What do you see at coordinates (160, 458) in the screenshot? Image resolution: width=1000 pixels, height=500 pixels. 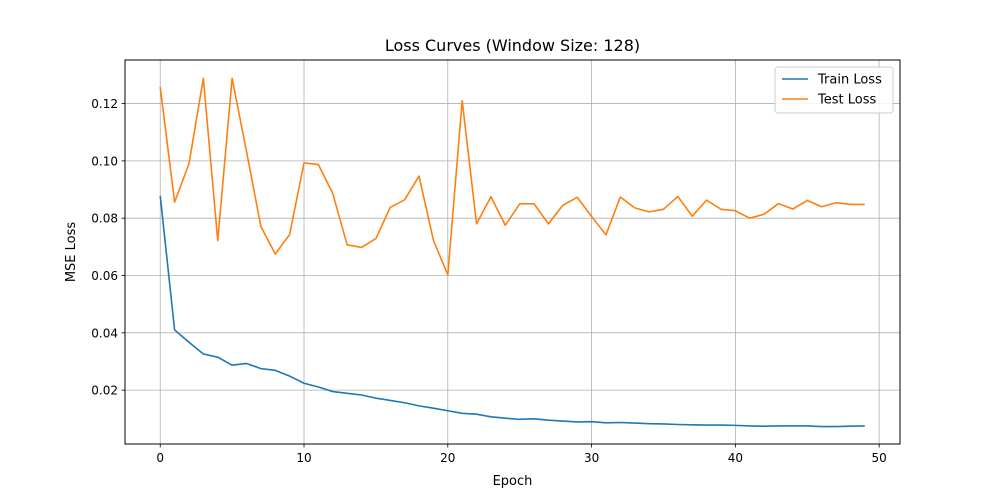 I see `x-tick-label: 0` at bounding box center [160, 458].